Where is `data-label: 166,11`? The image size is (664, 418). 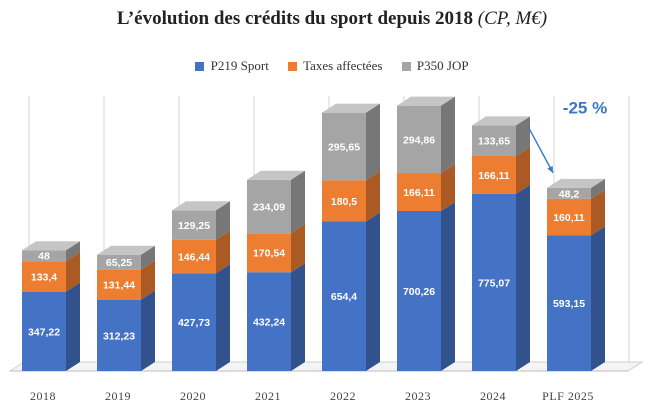 data-label: 166,11 is located at coordinates (494, 176).